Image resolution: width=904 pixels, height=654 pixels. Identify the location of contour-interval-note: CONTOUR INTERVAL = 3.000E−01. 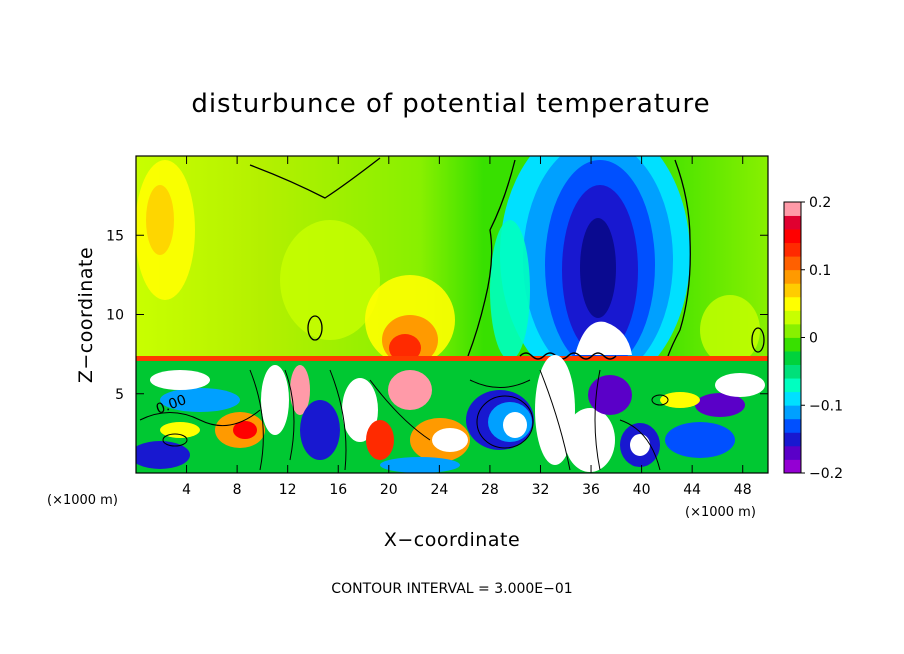
(451, 589).